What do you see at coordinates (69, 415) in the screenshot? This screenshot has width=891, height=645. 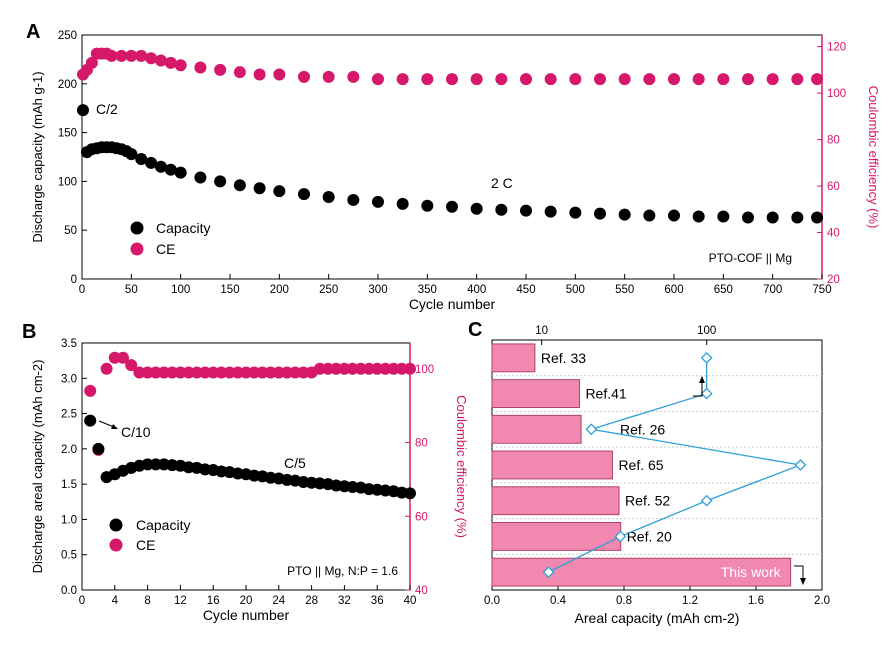 I see `y-tick-label: 2.5` at bounding box center [69, 415].